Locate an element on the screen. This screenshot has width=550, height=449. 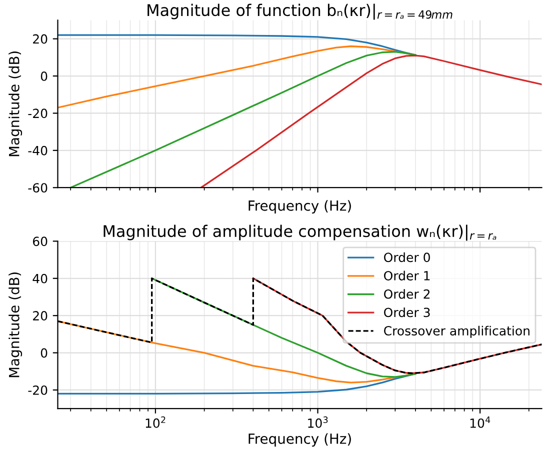
y-tick-label: -40 is located at coordinates (38, 151).